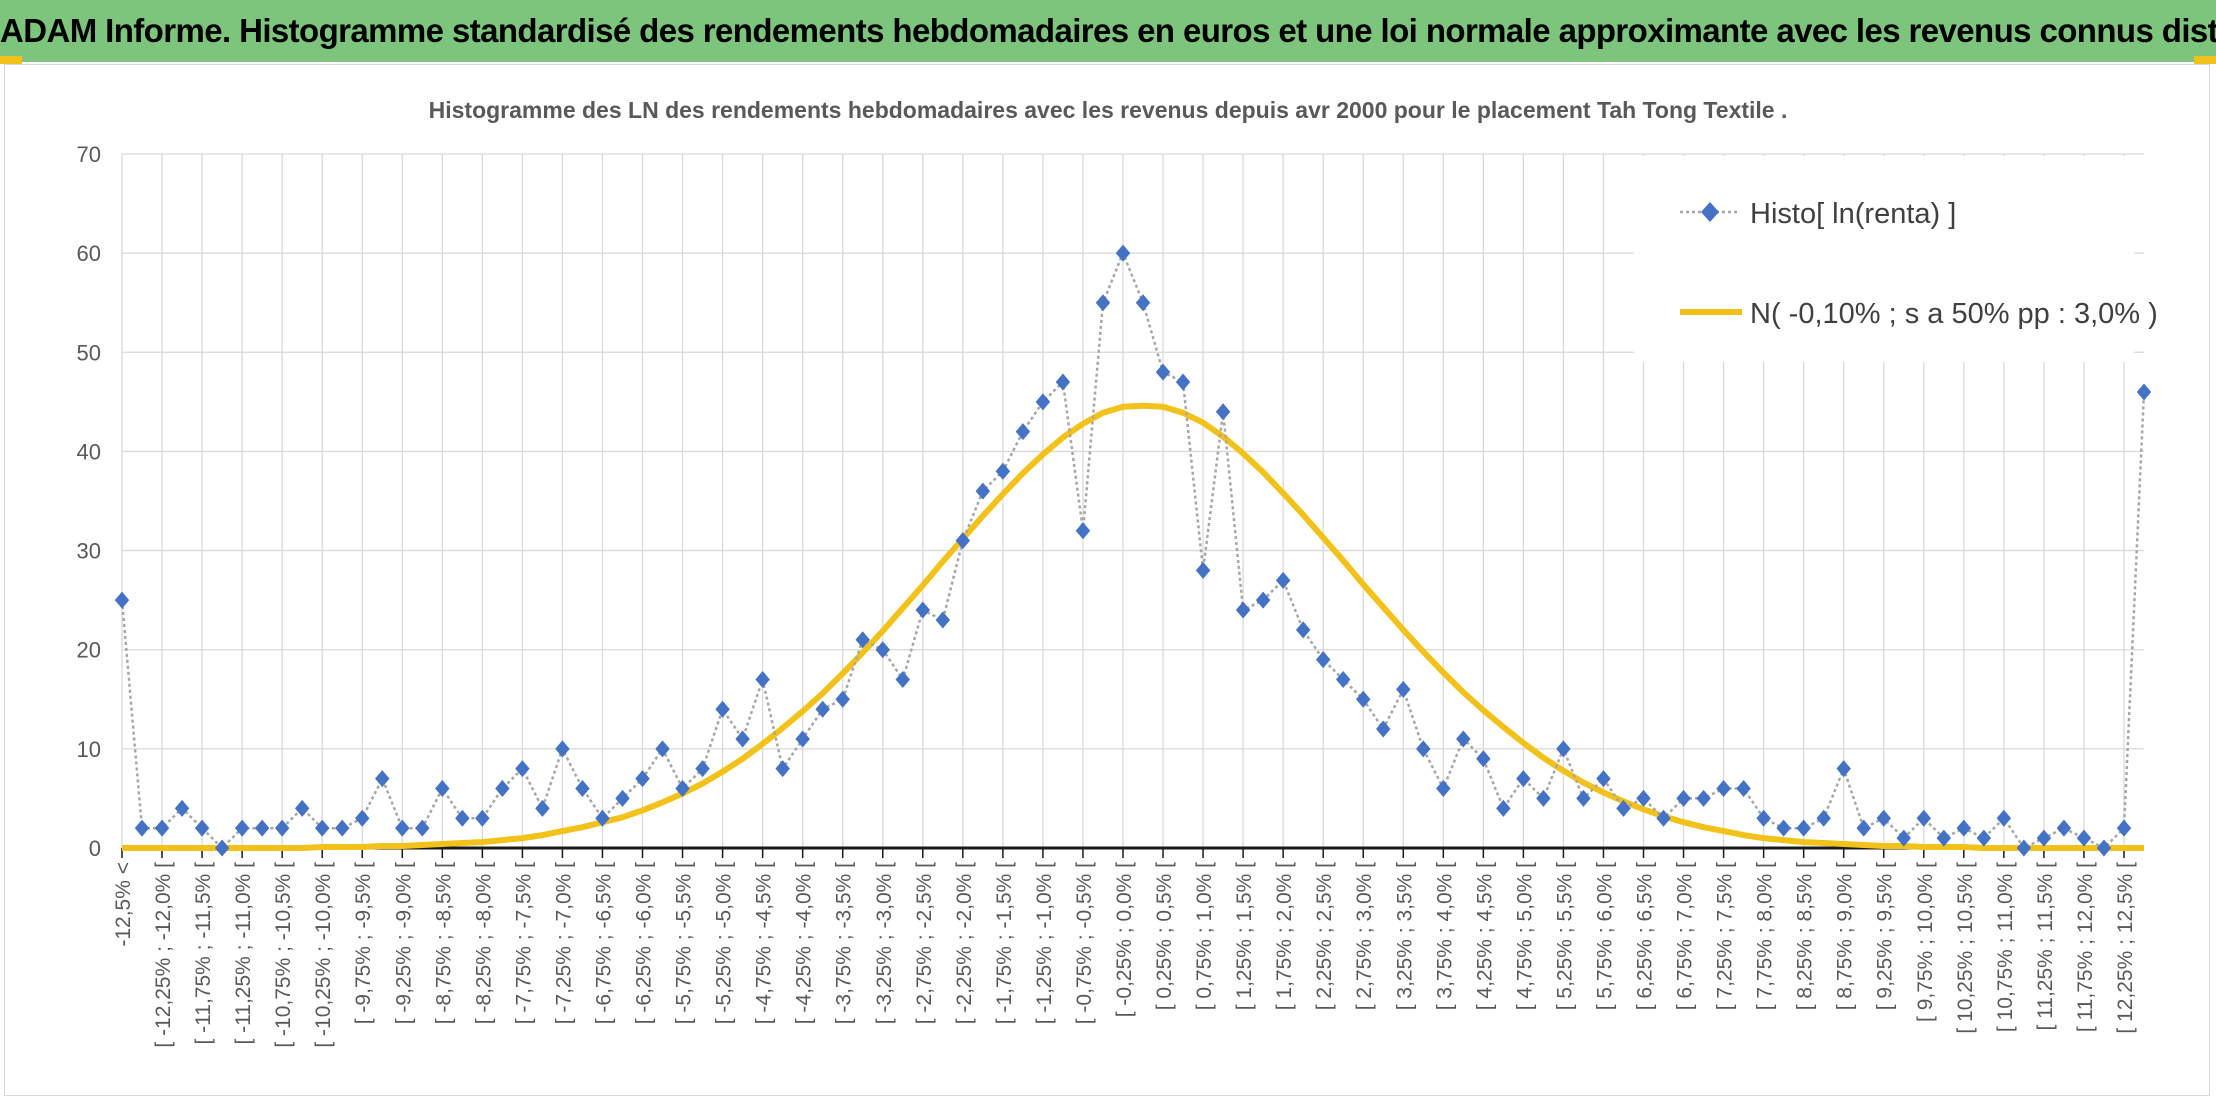 This screenshot has width=2216, height=1102. Describe the element at coordinates (1725, 936) in the screenshot. I see `x-tick-label: [ 7,25% ; 7,5% [` at that location.